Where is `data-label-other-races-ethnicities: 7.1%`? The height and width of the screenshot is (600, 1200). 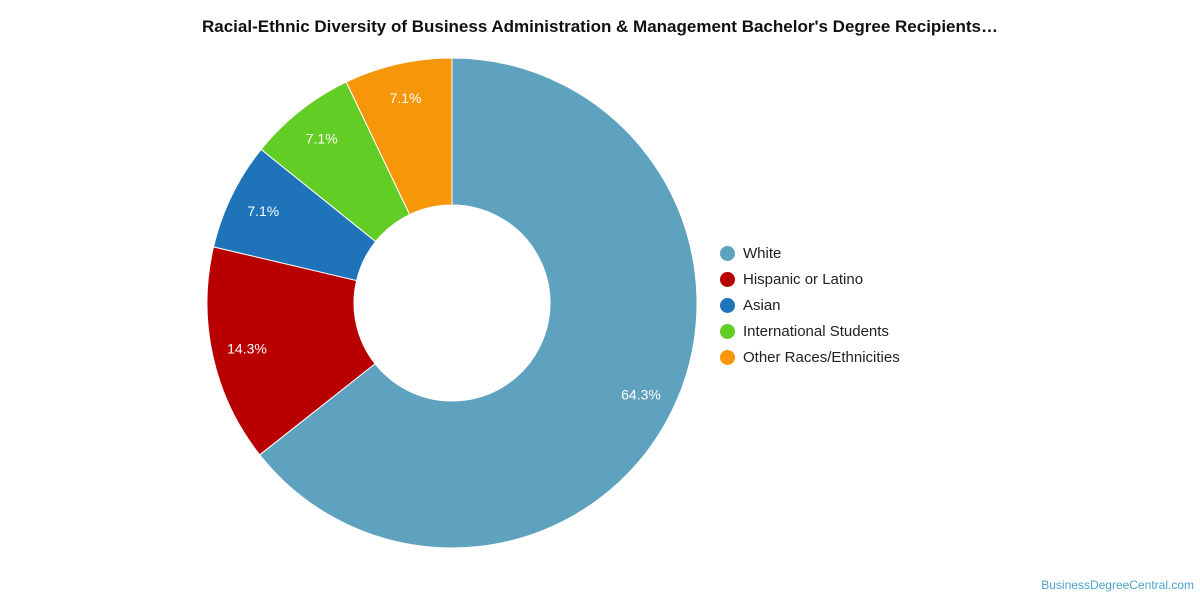 data-label-other-races-ethnicities: 7.1% is located at coordinates (406, 98).